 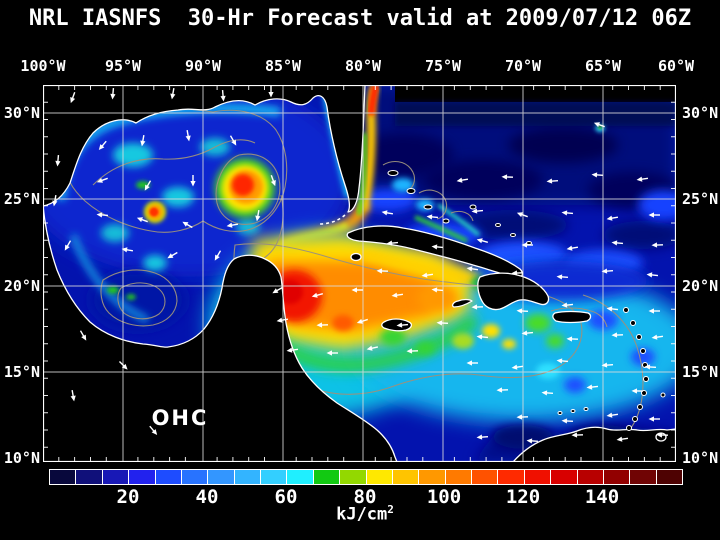 What do you see at coordinates (572, 317) in the screenshot?
I see `land-puerto-rico` at bounding box center [572, 317].